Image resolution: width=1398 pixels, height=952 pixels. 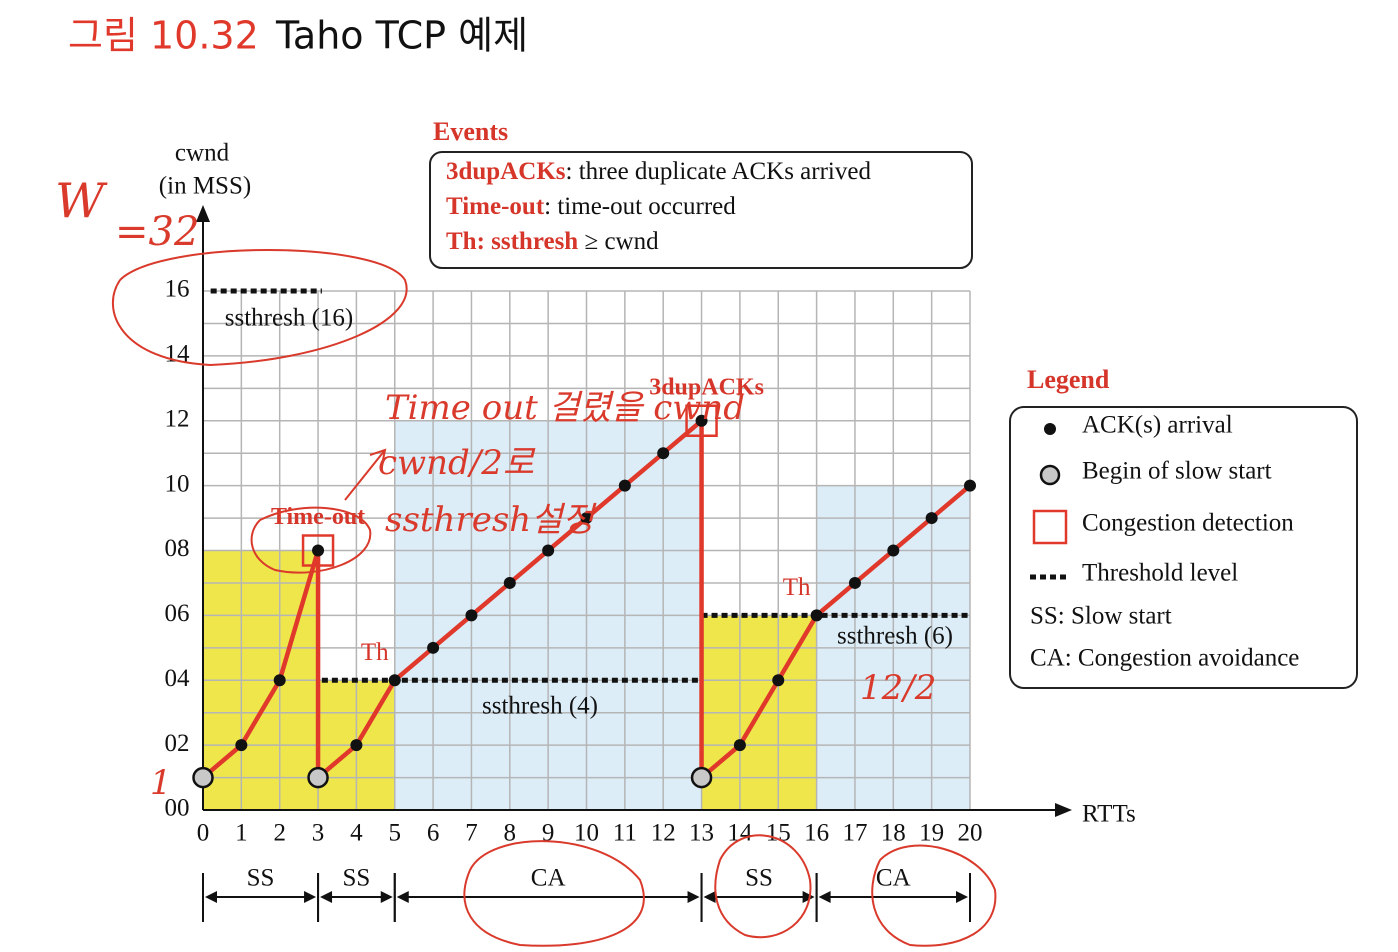 What do you see at coordinates (157, 232) in the screenshot?
I see `handwritten-note: =32` at bounding box center [157, 232].